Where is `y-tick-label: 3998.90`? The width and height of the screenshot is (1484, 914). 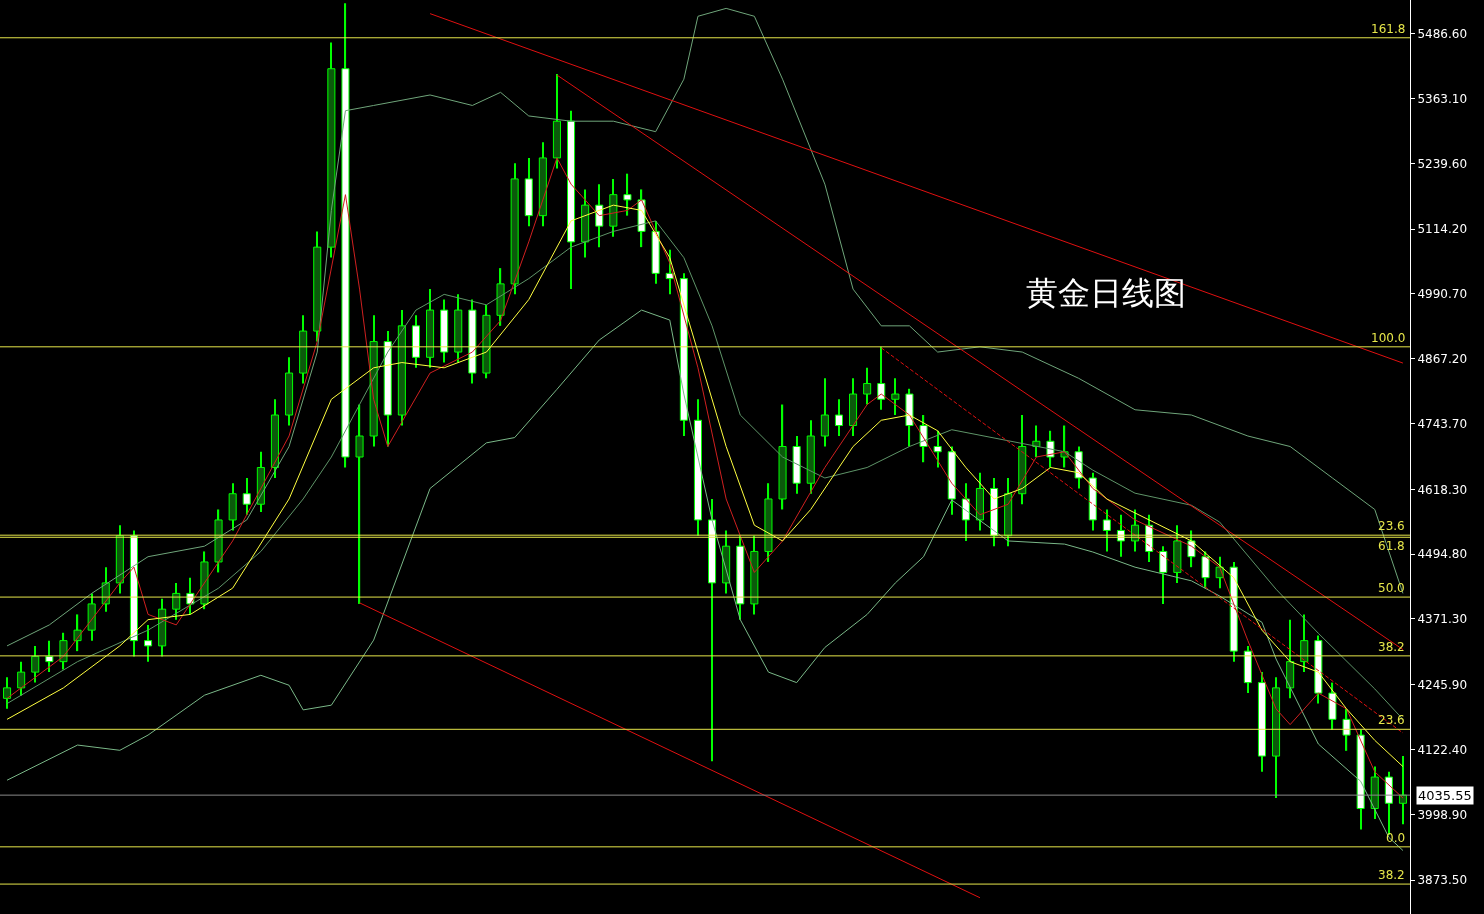
y-tick-label: 3998.90 is located at coordinates (1442, 814).